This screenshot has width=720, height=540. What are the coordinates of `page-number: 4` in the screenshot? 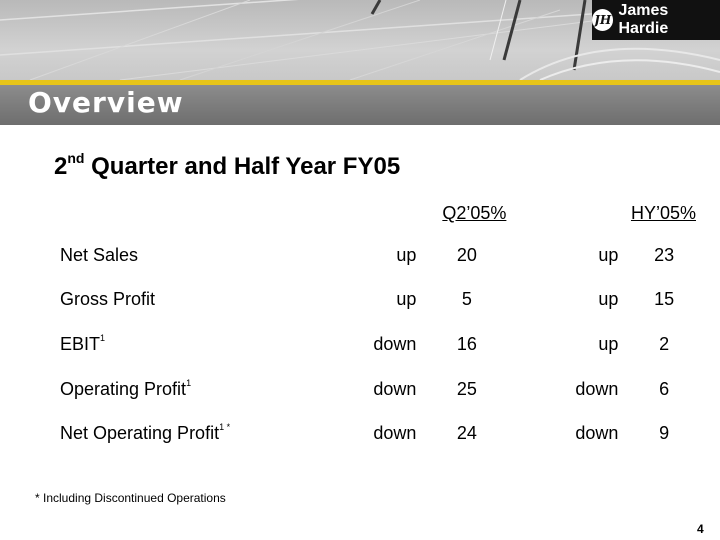 It's located at (700, 529).